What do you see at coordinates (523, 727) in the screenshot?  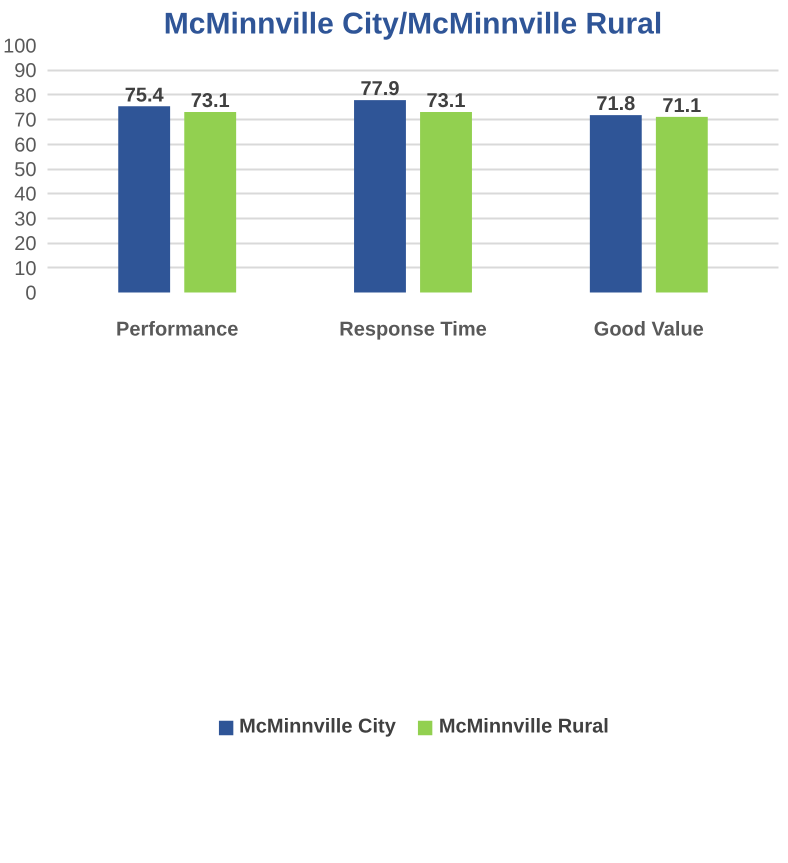 I see `legend-label: McMinnville Rural` at bounding box center [523, 727].